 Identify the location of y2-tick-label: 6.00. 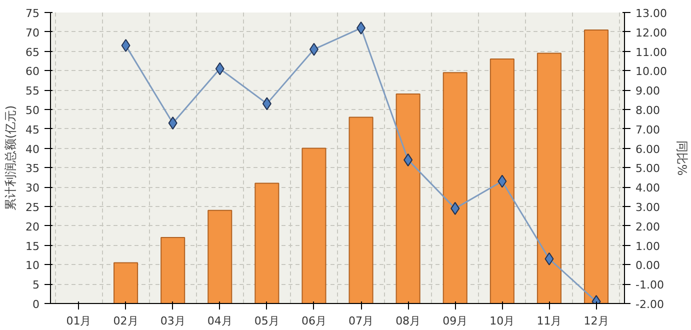
(648, 149).